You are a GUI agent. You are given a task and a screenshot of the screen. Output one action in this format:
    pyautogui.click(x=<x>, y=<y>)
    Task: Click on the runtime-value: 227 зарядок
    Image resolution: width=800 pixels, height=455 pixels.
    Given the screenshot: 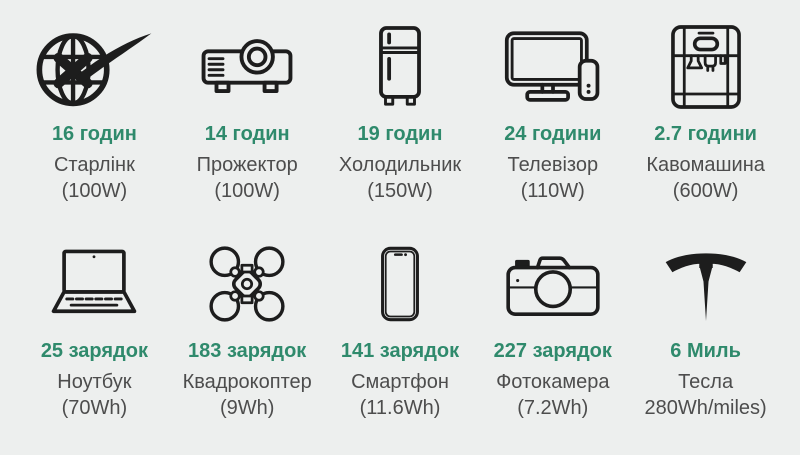 What is the action you would take?
    pyautogui.click(x=552, y=350)
    